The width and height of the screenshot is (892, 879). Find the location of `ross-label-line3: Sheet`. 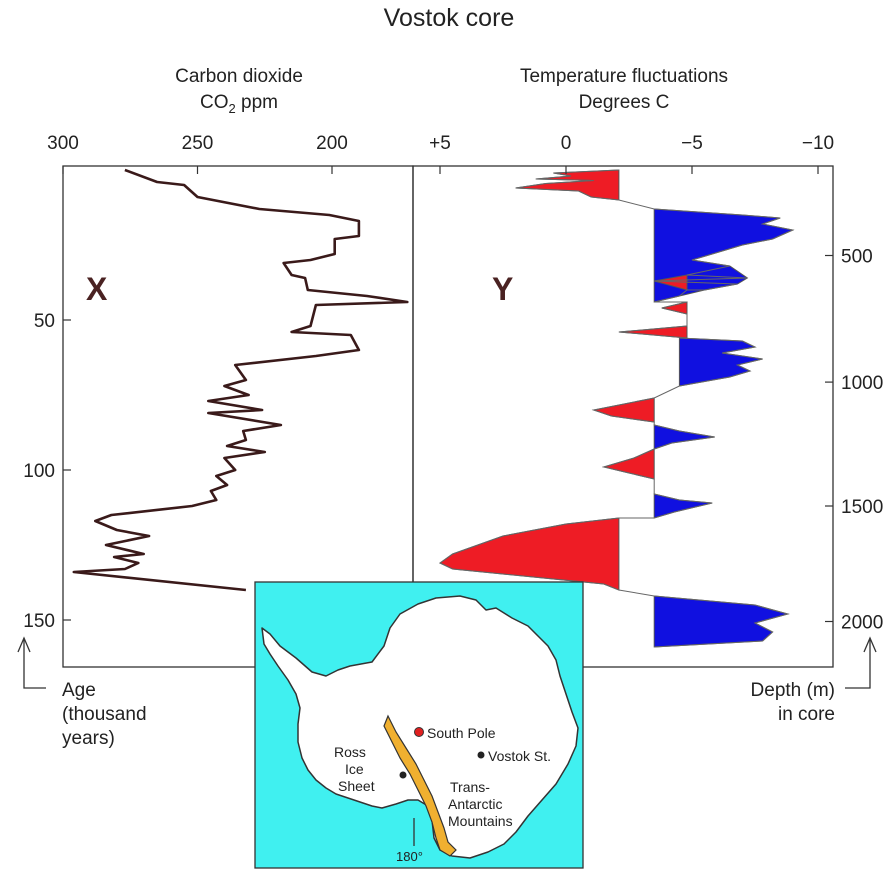

ross-label-line3: Sheet is located at coordinates (356, 786).